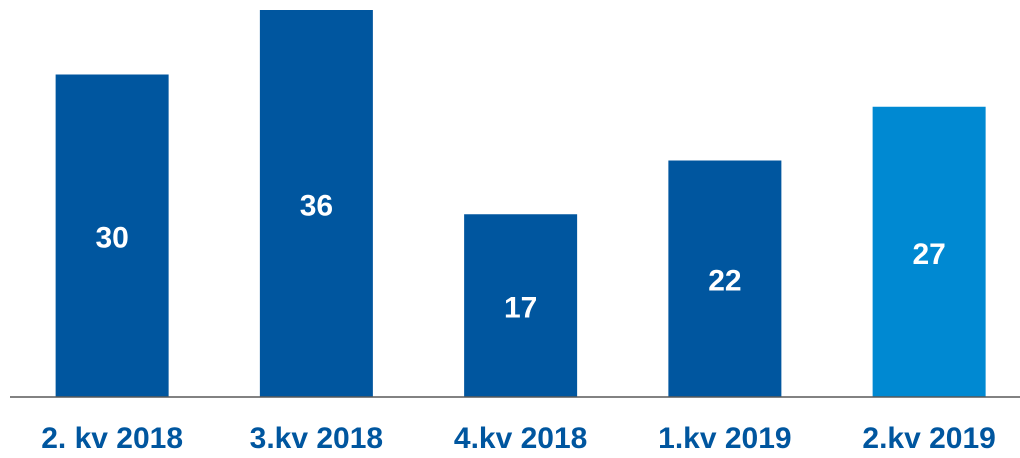 This screenshot has width=1020, height=458. What do you see at coordinates (520, 438) in the screenshot?
I see `x-tick-label: 4.kv 2018` at bounding box center [520, 438].